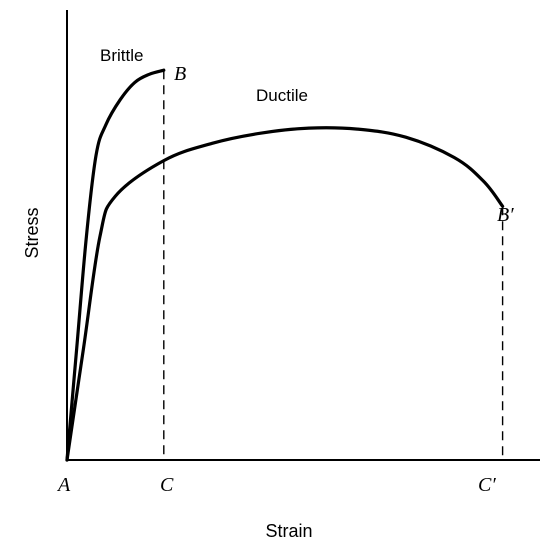  Describe the element at coordinates (180, 74) in the screenshot. I see `point-label-b: B` at that location.